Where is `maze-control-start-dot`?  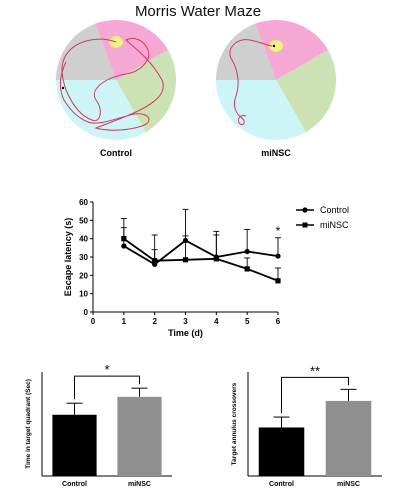 maze-control-start-dot is located at coordinates (63, 88).